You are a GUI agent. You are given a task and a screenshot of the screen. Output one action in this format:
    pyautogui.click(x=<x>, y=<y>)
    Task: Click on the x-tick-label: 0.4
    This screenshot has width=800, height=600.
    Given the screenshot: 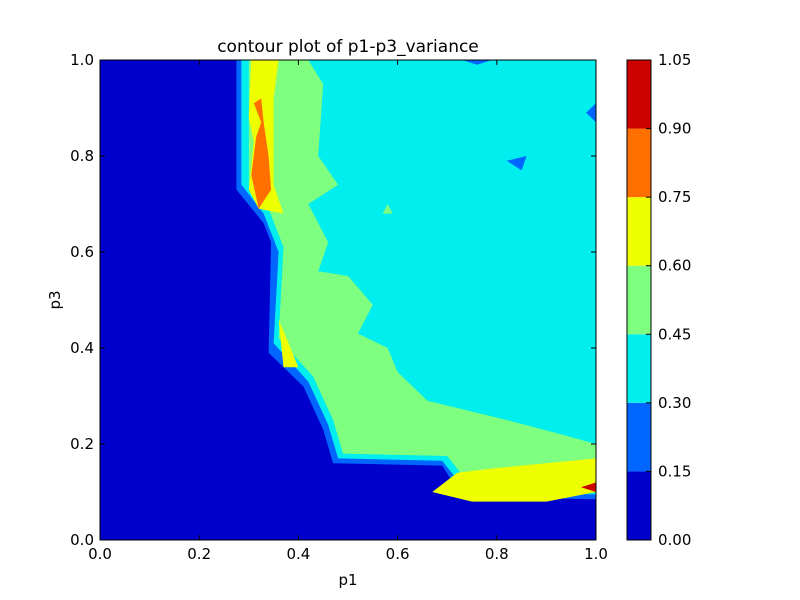 What is the action you would take?
    pyautogui.click(x=298, y=554)
    